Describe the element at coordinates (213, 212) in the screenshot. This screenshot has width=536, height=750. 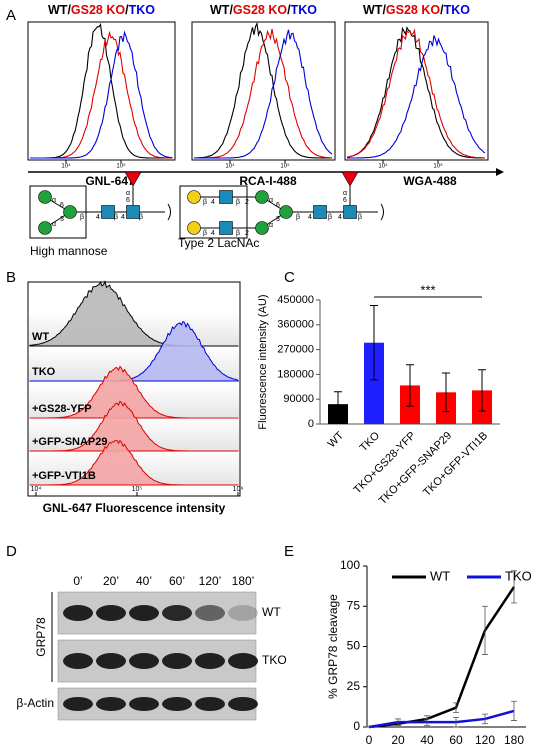
I see `glycan-box` at that location.